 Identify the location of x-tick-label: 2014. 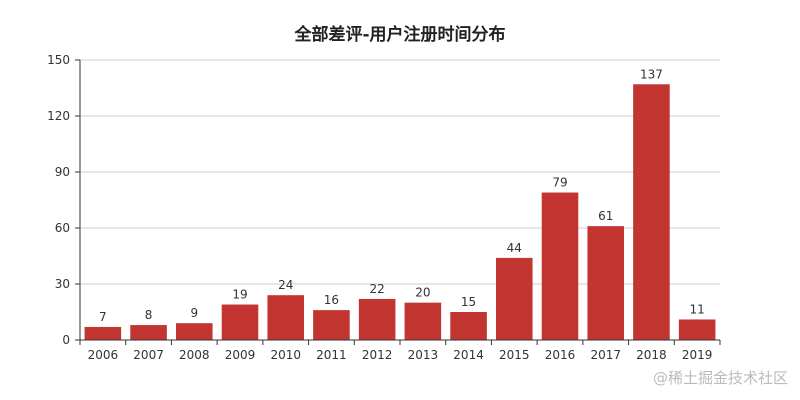
(468, 355).